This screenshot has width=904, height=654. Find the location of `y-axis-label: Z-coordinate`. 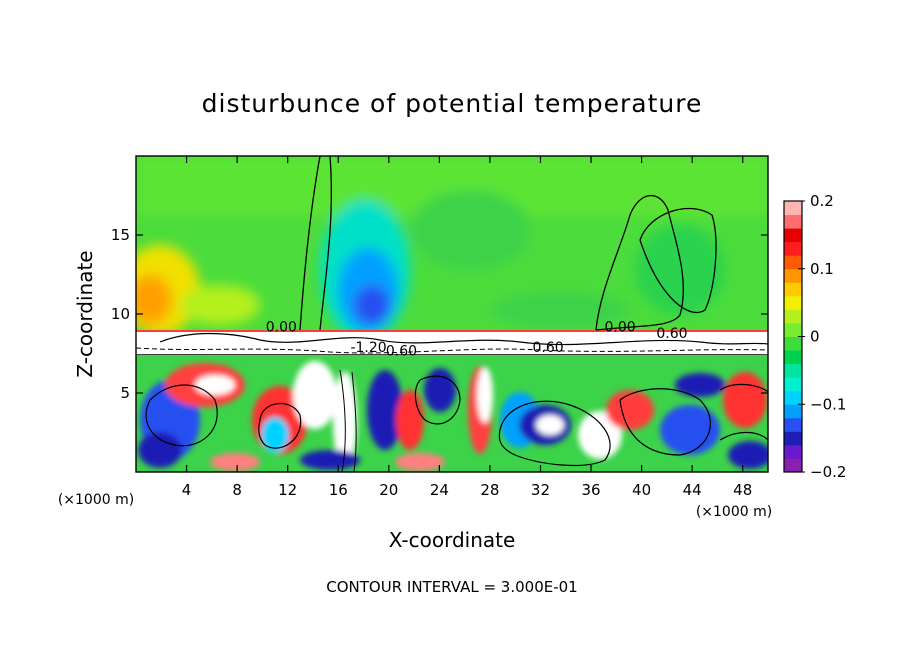

y-axis-label: Z-coordinate is located at coordinates (85, 313).